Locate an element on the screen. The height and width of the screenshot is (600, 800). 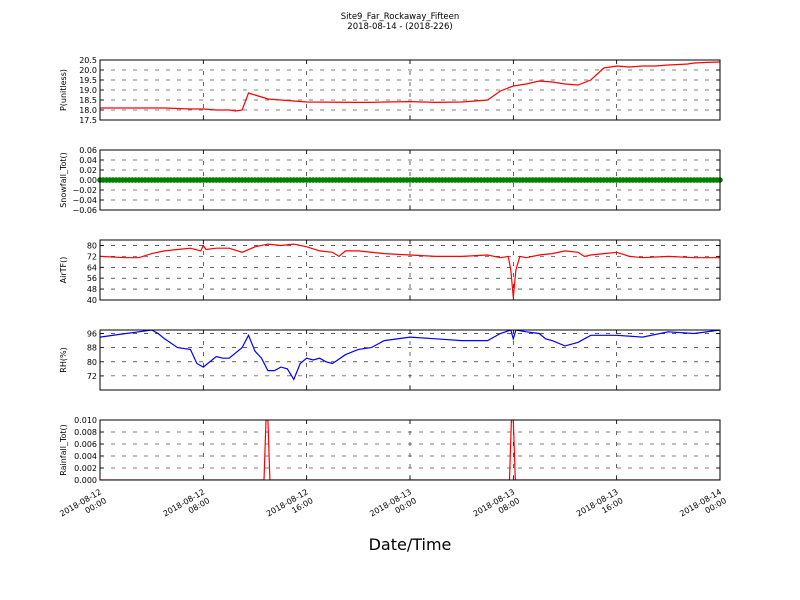
y-tick-label: −0.02 is located at coordinates (84, 190).